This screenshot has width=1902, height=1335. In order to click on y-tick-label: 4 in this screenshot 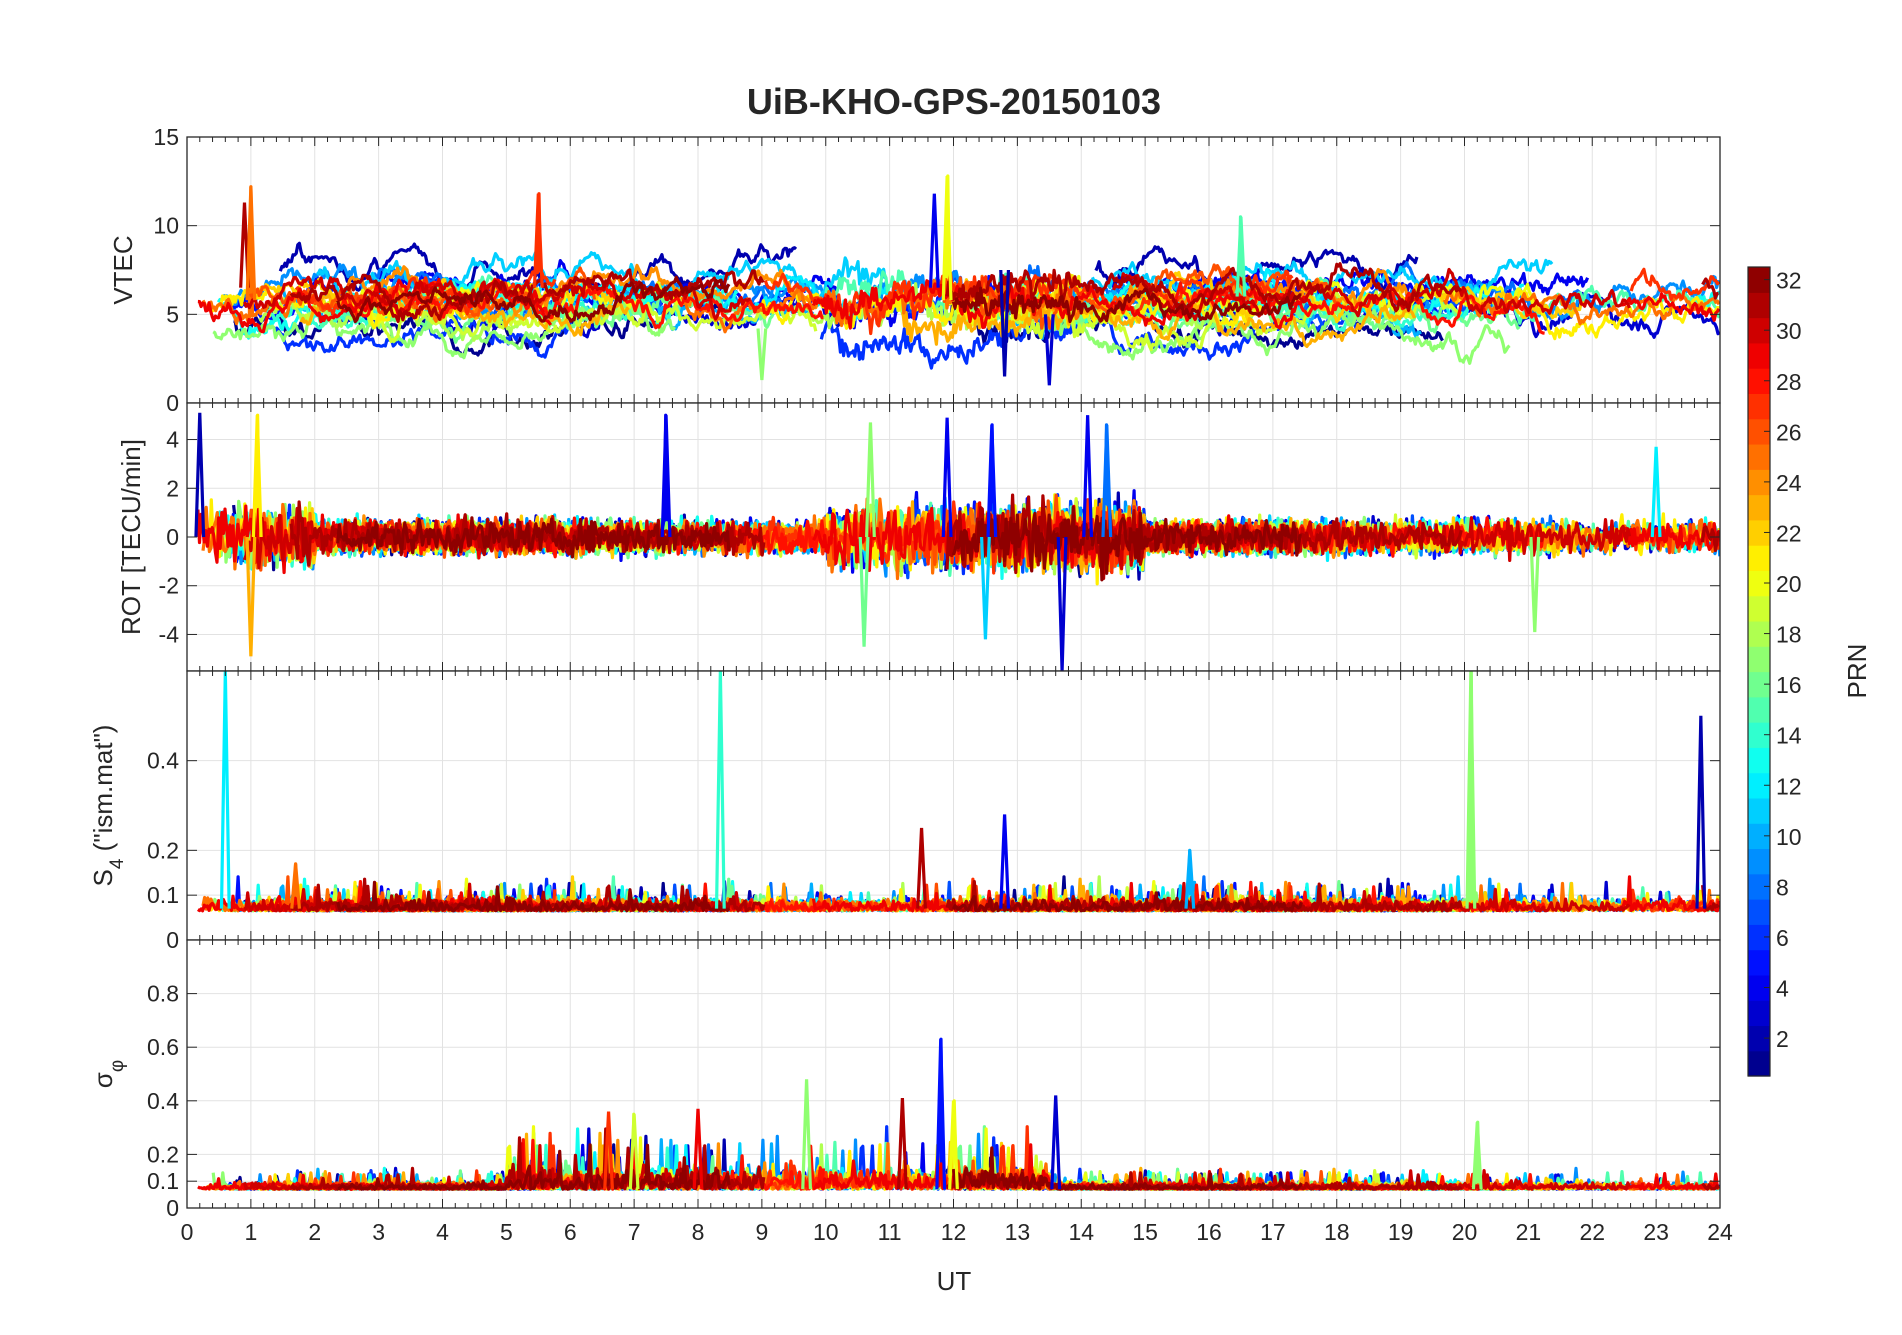, I will do `click(172, 440)`.